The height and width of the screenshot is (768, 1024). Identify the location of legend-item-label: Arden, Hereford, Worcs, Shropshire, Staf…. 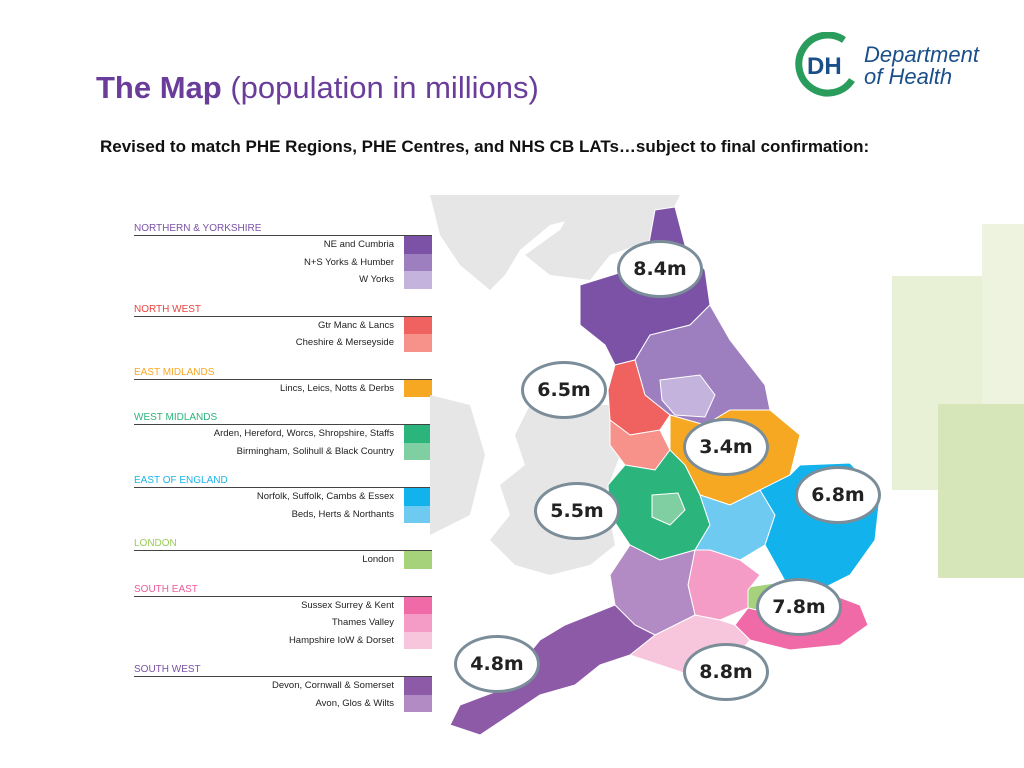
(303, 434).